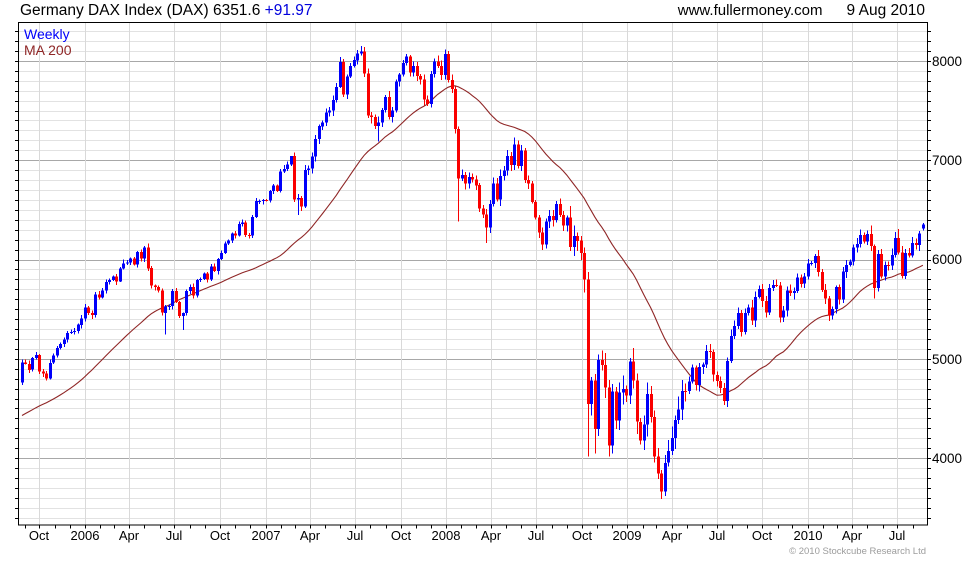  What do you see at coordinates (947, 259) in the screenshot?
I see `svg-text: 6000` at bounding box center [947, 259].